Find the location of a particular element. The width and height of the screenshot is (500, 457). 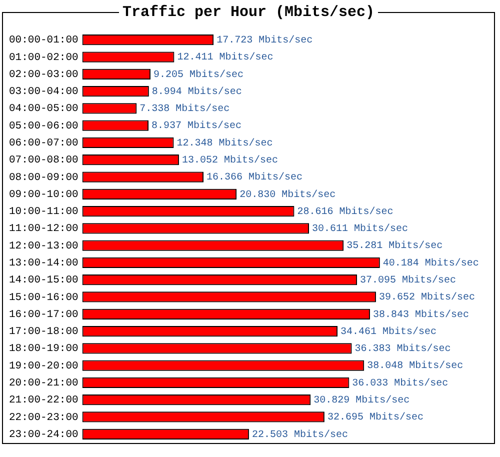

data-label: 9.205 Mbits/sec is located at coordinates (198, 74).